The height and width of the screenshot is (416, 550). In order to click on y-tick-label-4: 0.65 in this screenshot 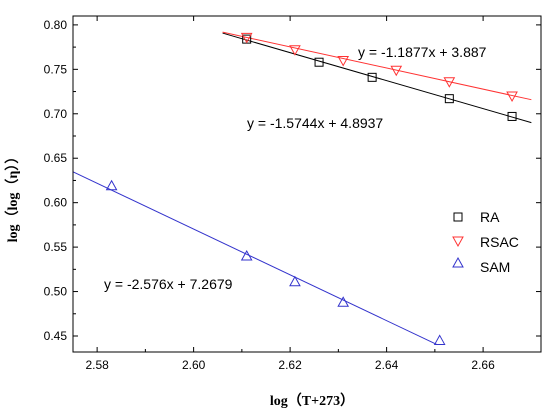, I will do `click(56, 158)`.